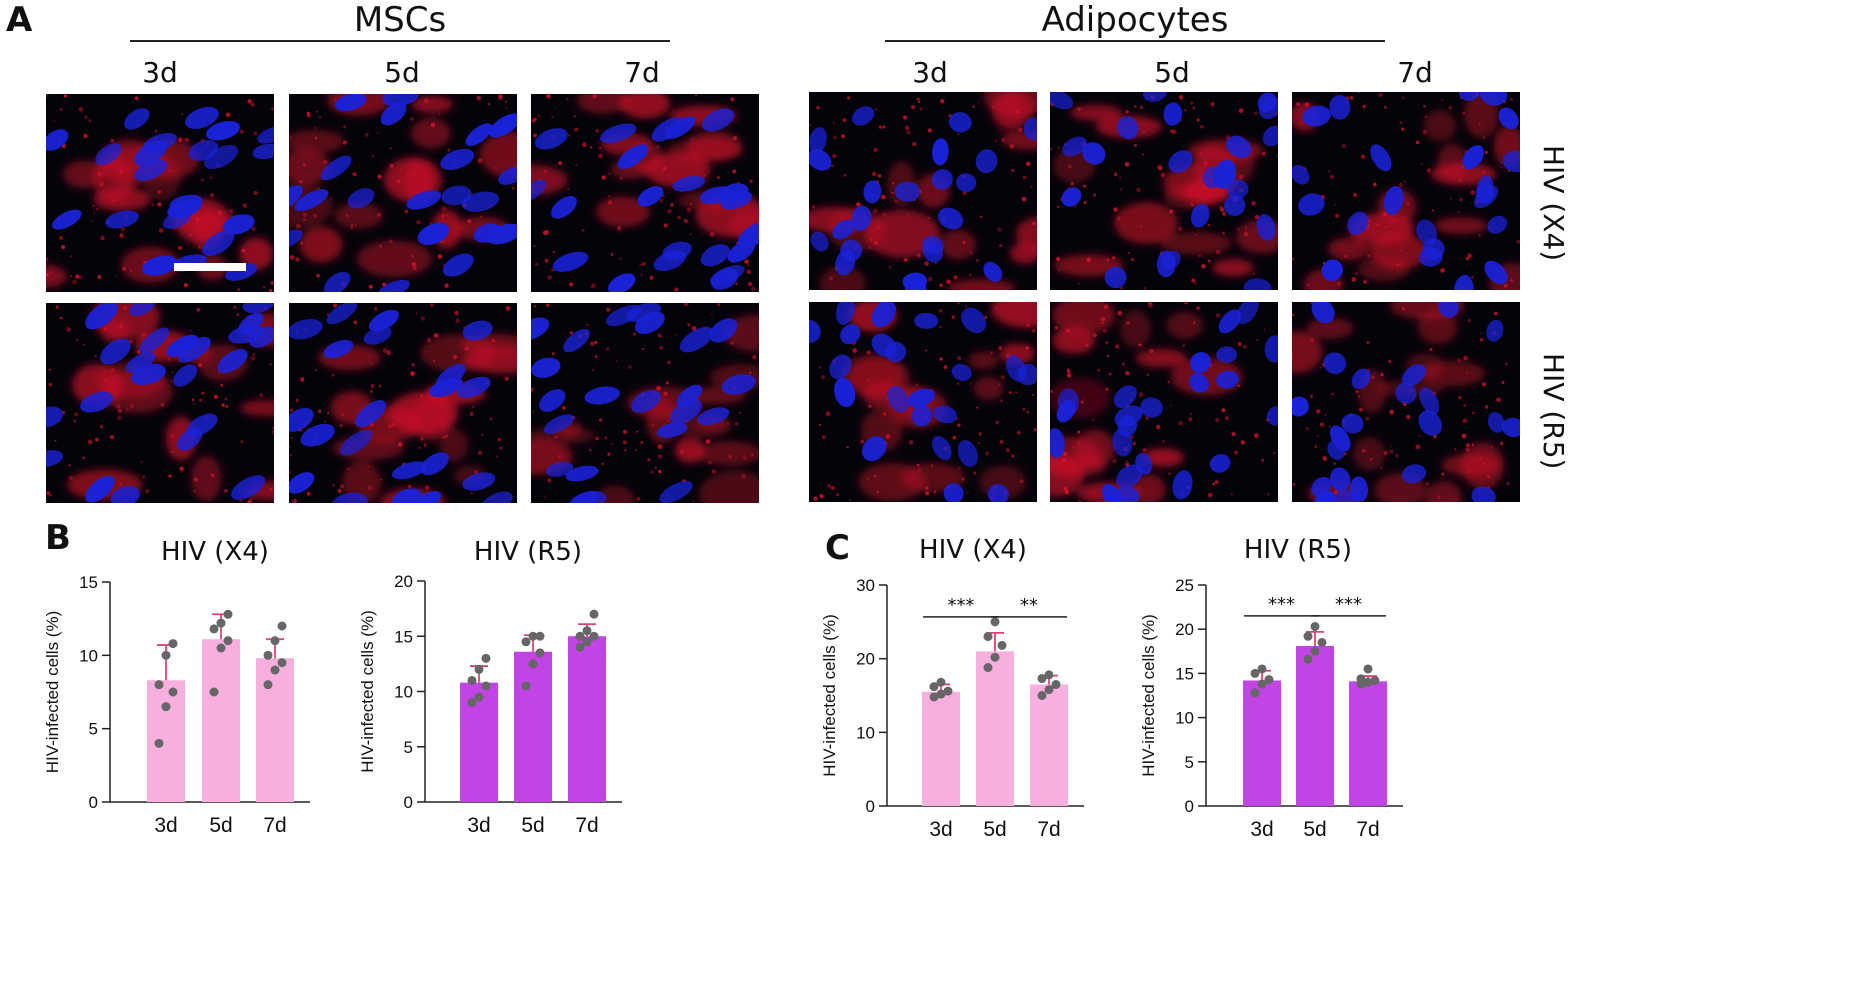  Describe the element at coordinates (973, 550) in the screenshot. I see `chart-title: HIV (X4)` at that location.